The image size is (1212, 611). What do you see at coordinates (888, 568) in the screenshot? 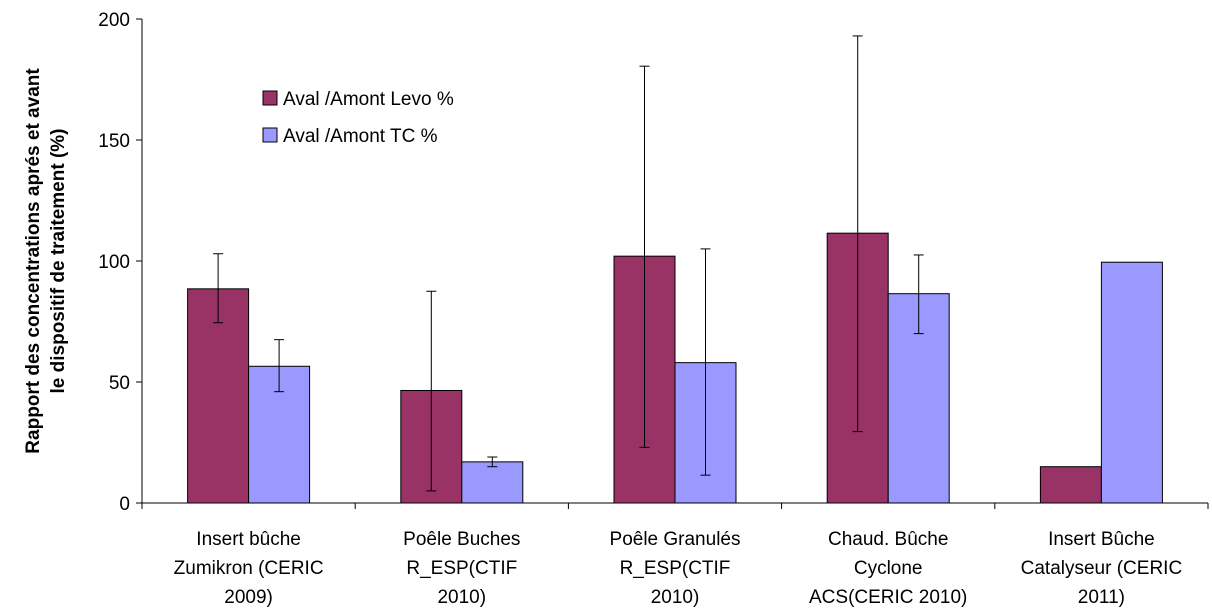
I see `x-category-label: Cyclone` at bounding box center [888, 568].